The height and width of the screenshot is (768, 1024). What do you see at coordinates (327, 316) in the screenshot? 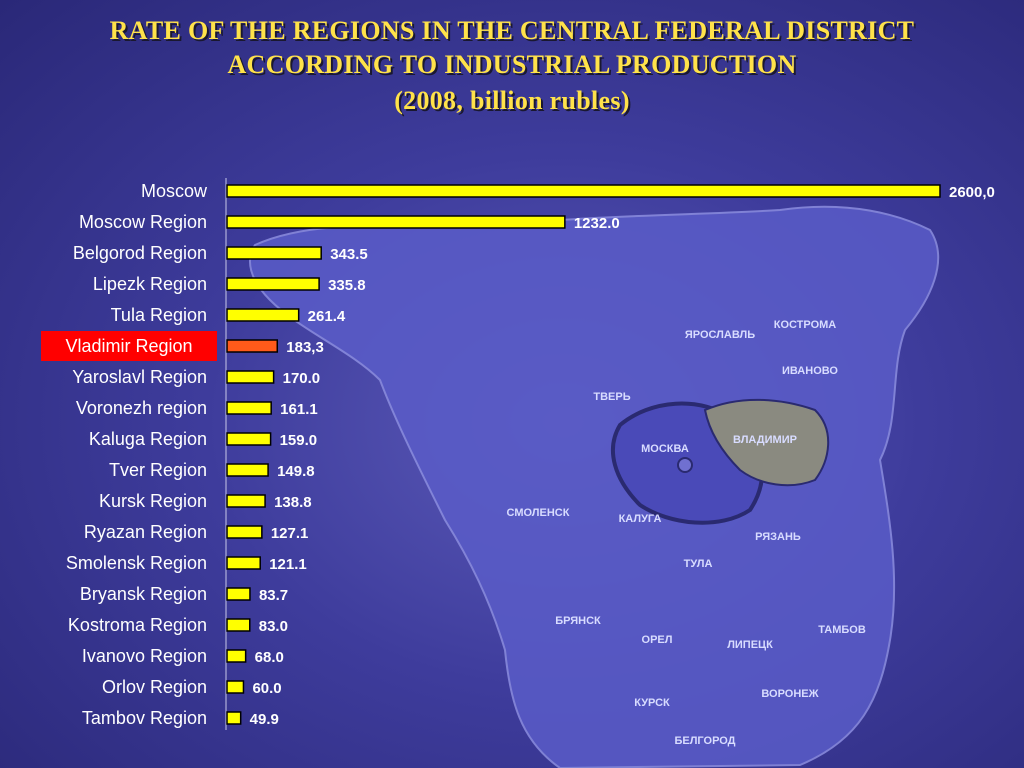
I see `value-label: 261.4` at bounding box center [327, 316].